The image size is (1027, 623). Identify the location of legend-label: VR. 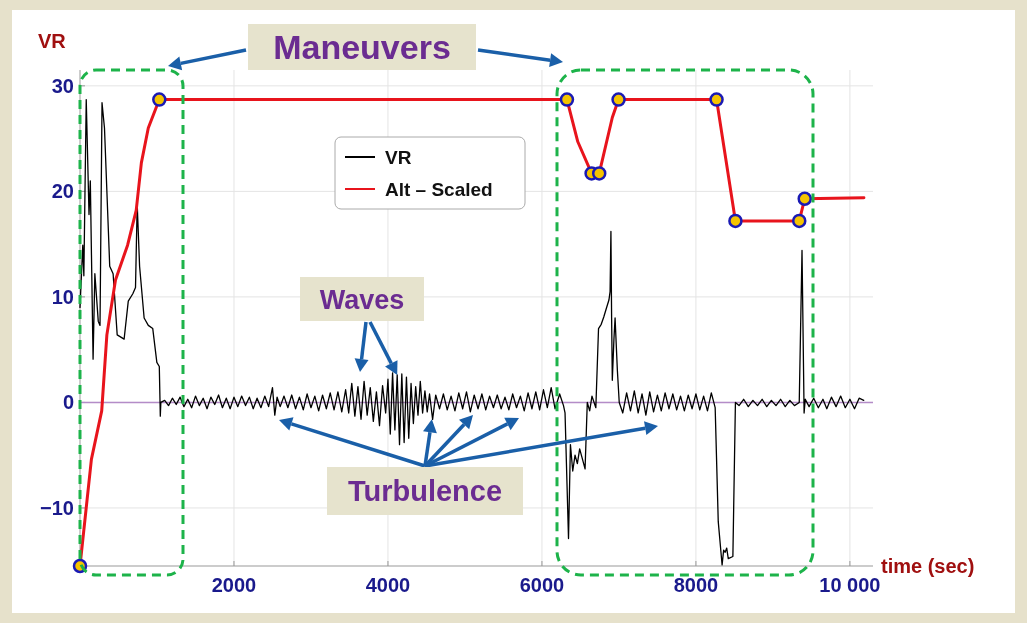
(398, 157).